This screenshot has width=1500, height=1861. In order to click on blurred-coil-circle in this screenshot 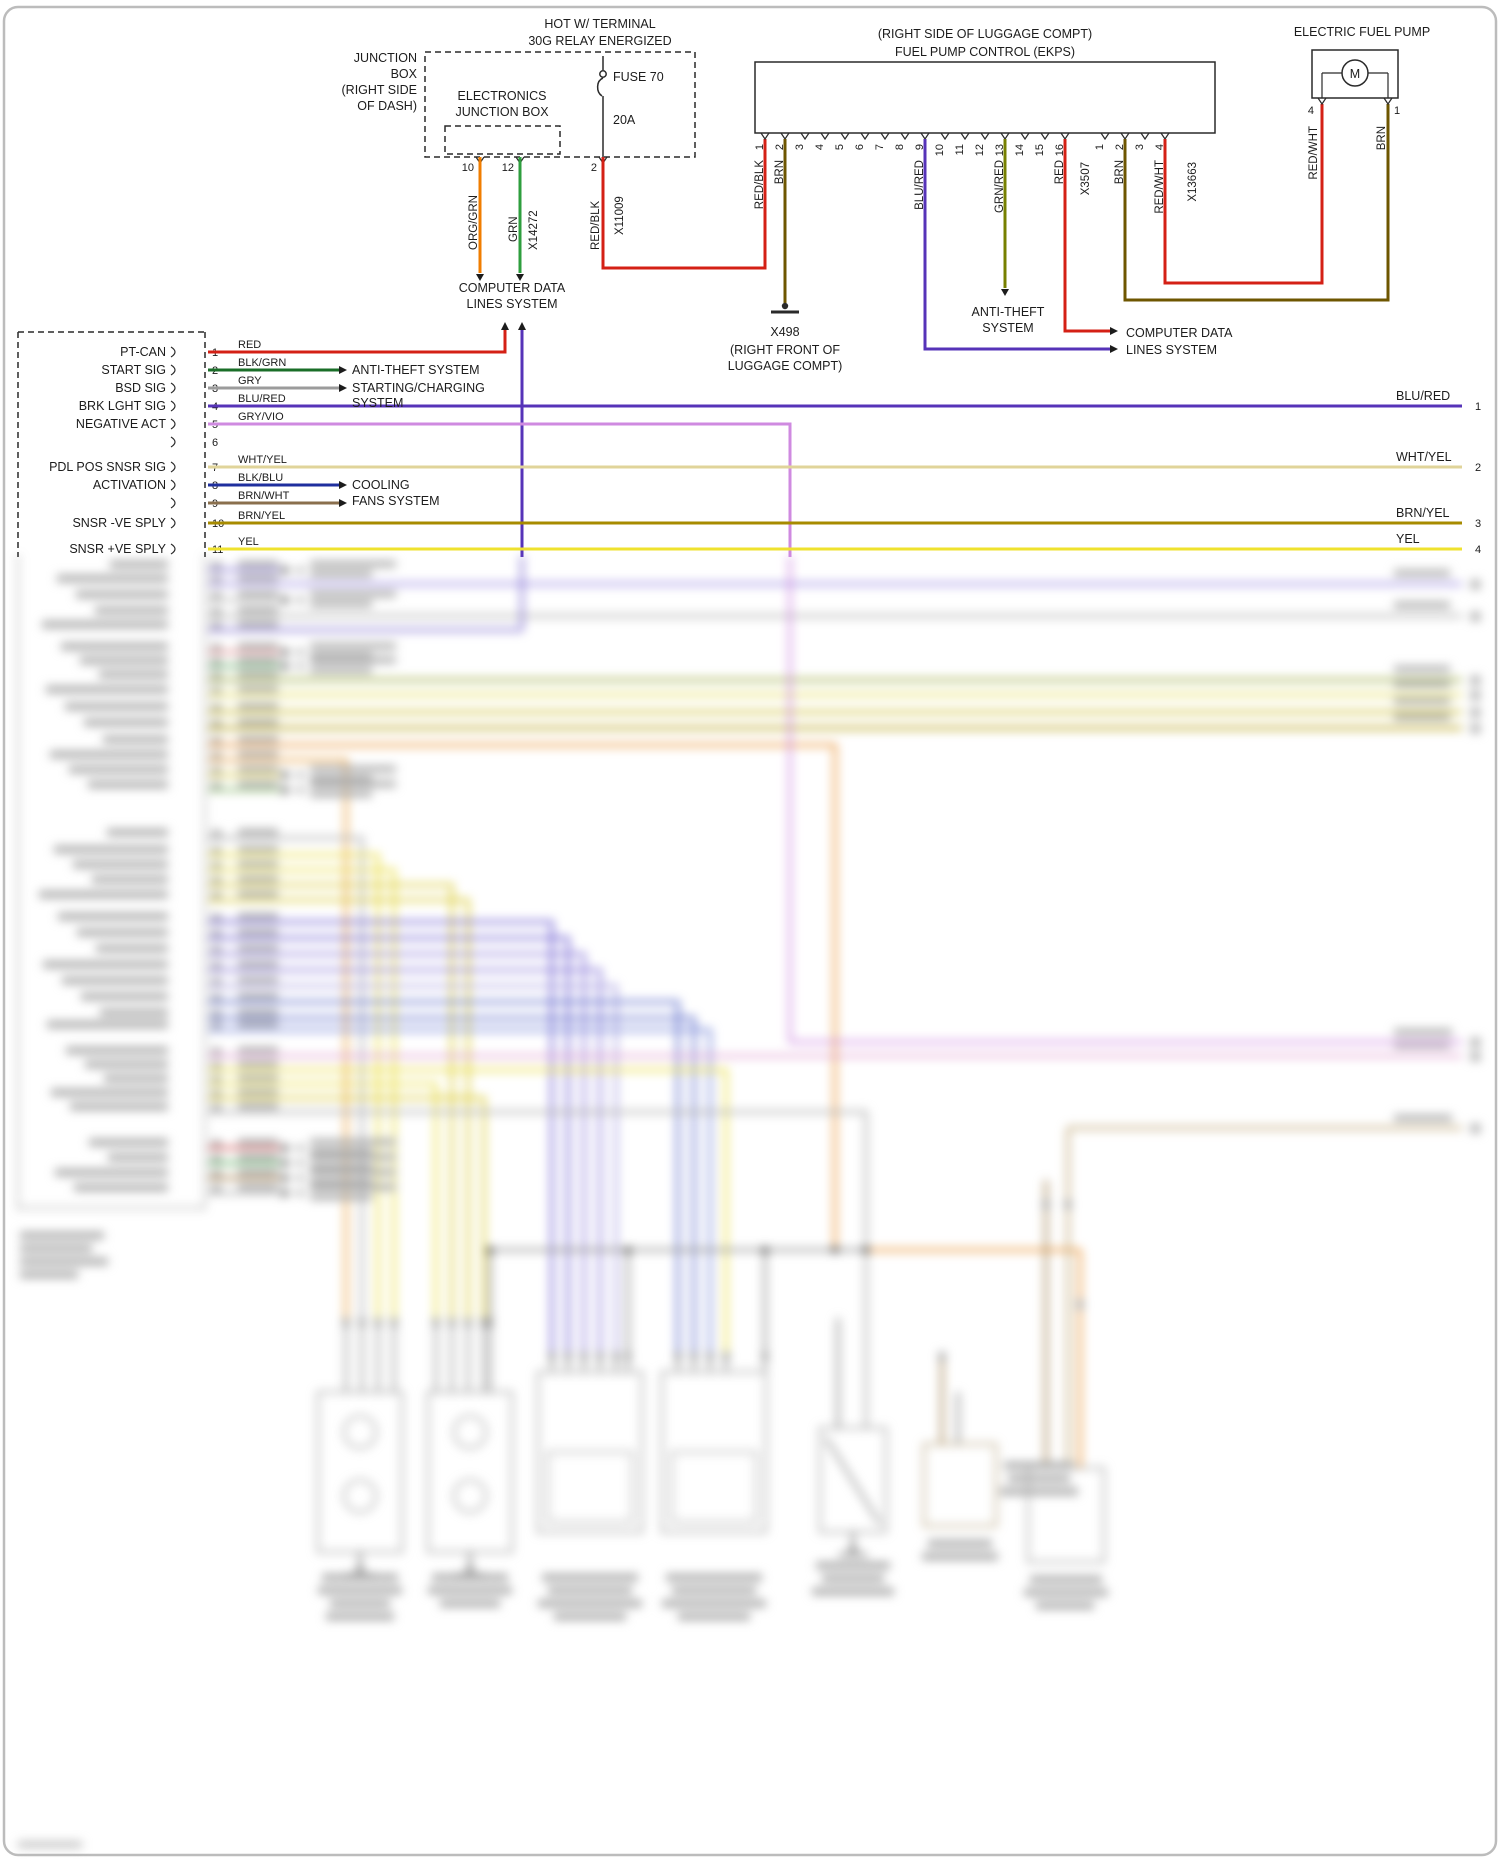, I will do `click(360, 1496)`.